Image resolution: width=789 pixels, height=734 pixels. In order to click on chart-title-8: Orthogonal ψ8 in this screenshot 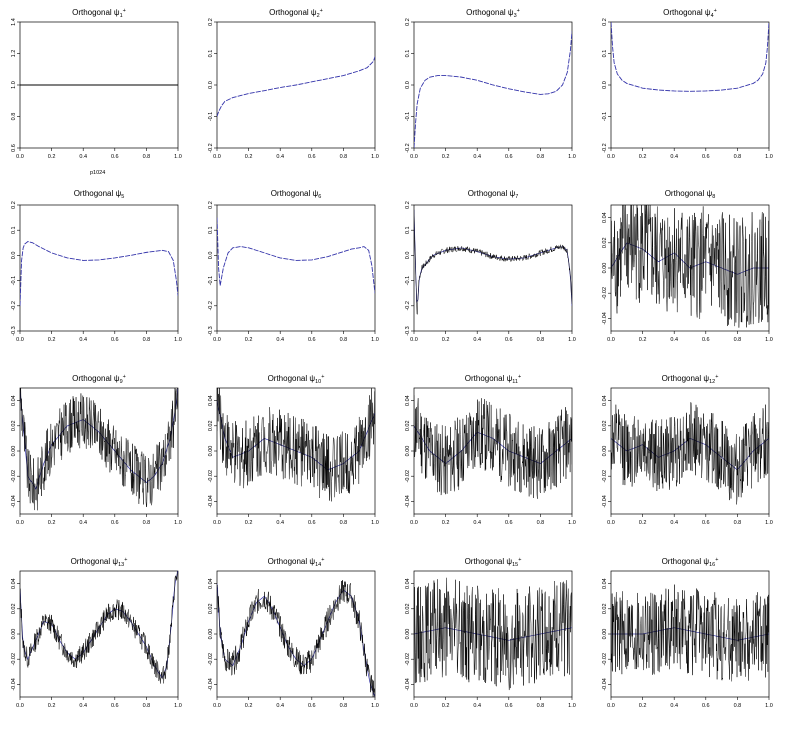, I will do `click(690, 195)`.